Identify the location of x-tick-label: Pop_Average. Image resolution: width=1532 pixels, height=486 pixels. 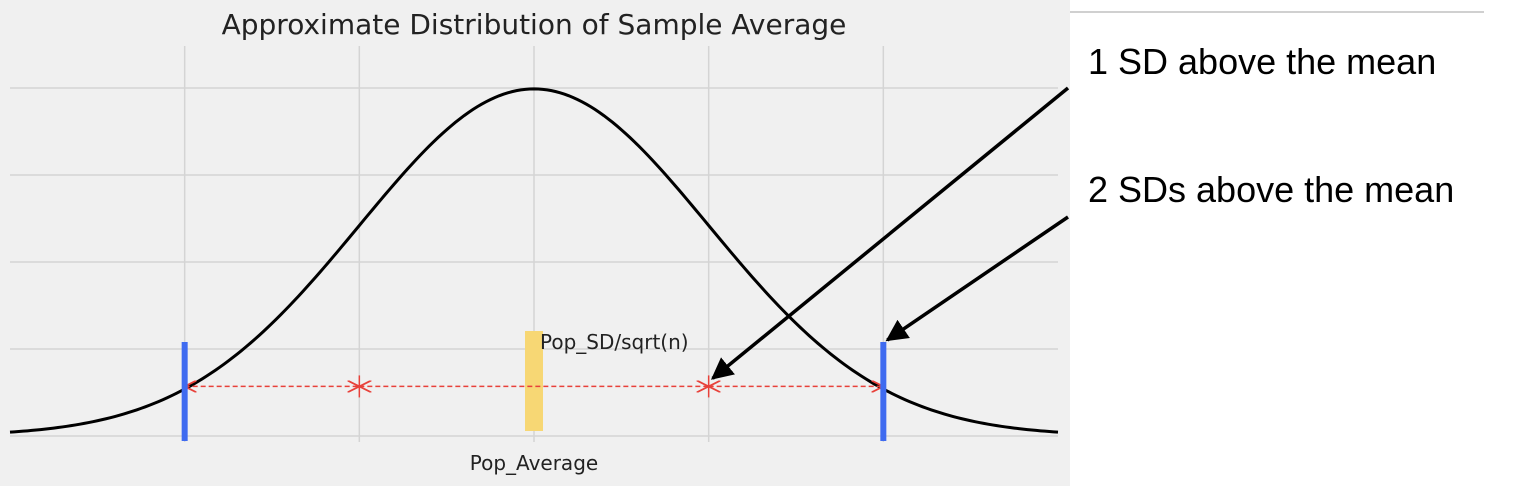
(534, 463).